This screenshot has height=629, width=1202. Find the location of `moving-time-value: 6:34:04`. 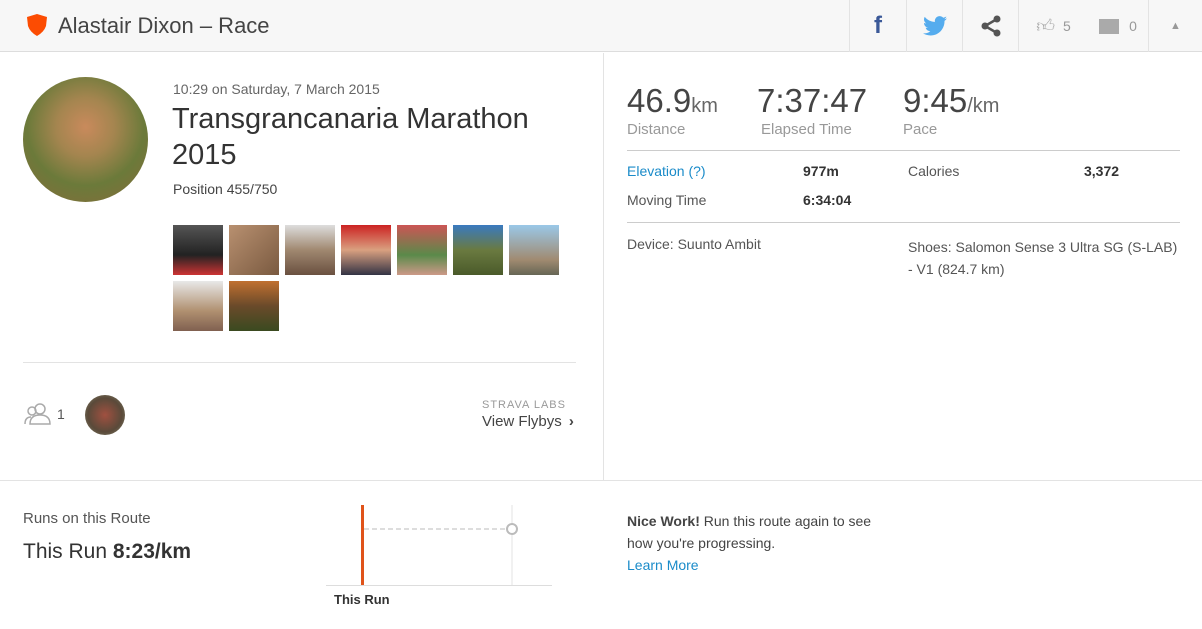

moving-time-value: 6:34:04 is located at coordinates (827, 200).